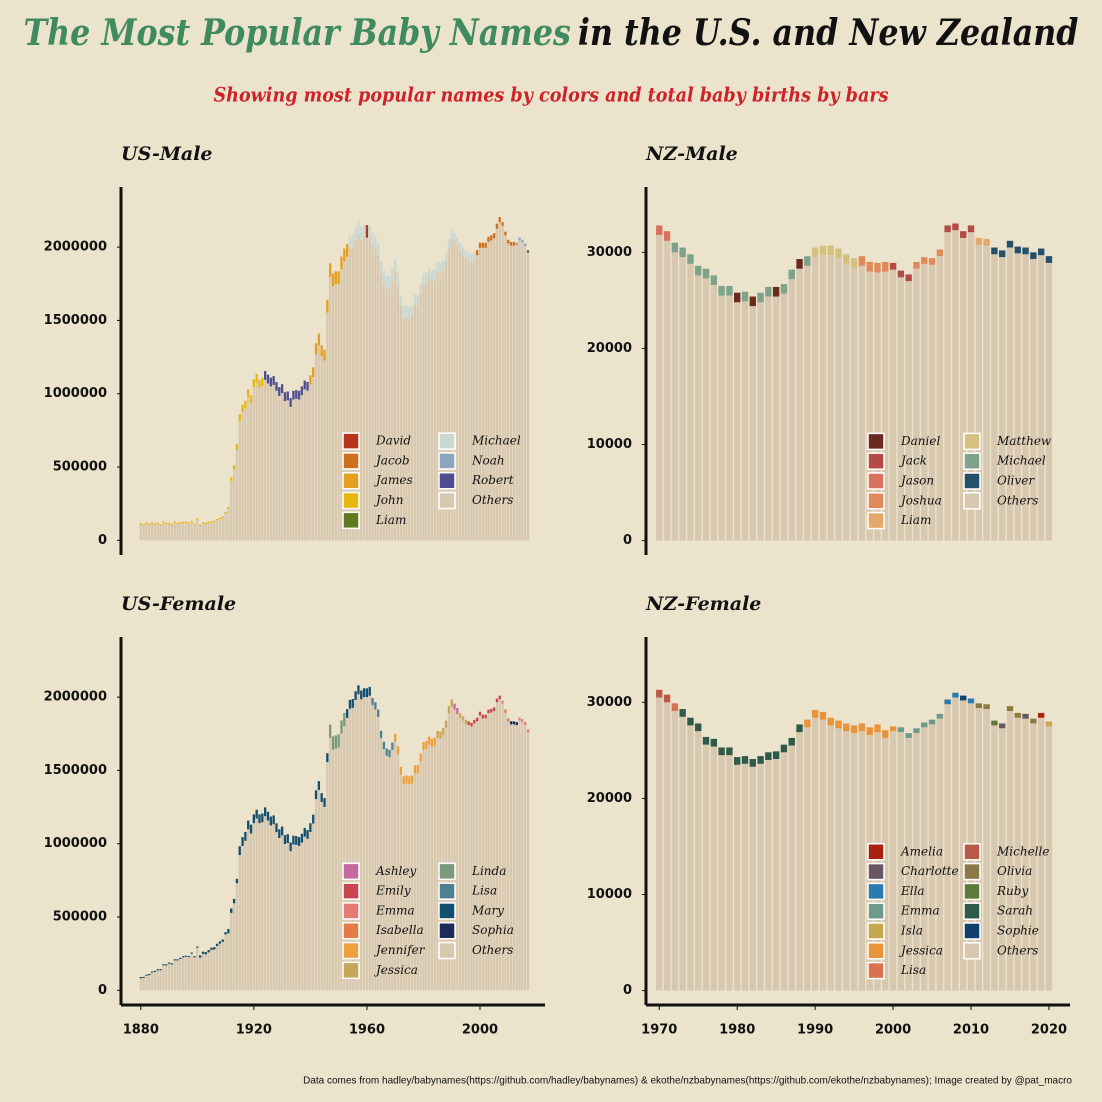  I want to click on y-tick-label: 10000, so click(609, 894).